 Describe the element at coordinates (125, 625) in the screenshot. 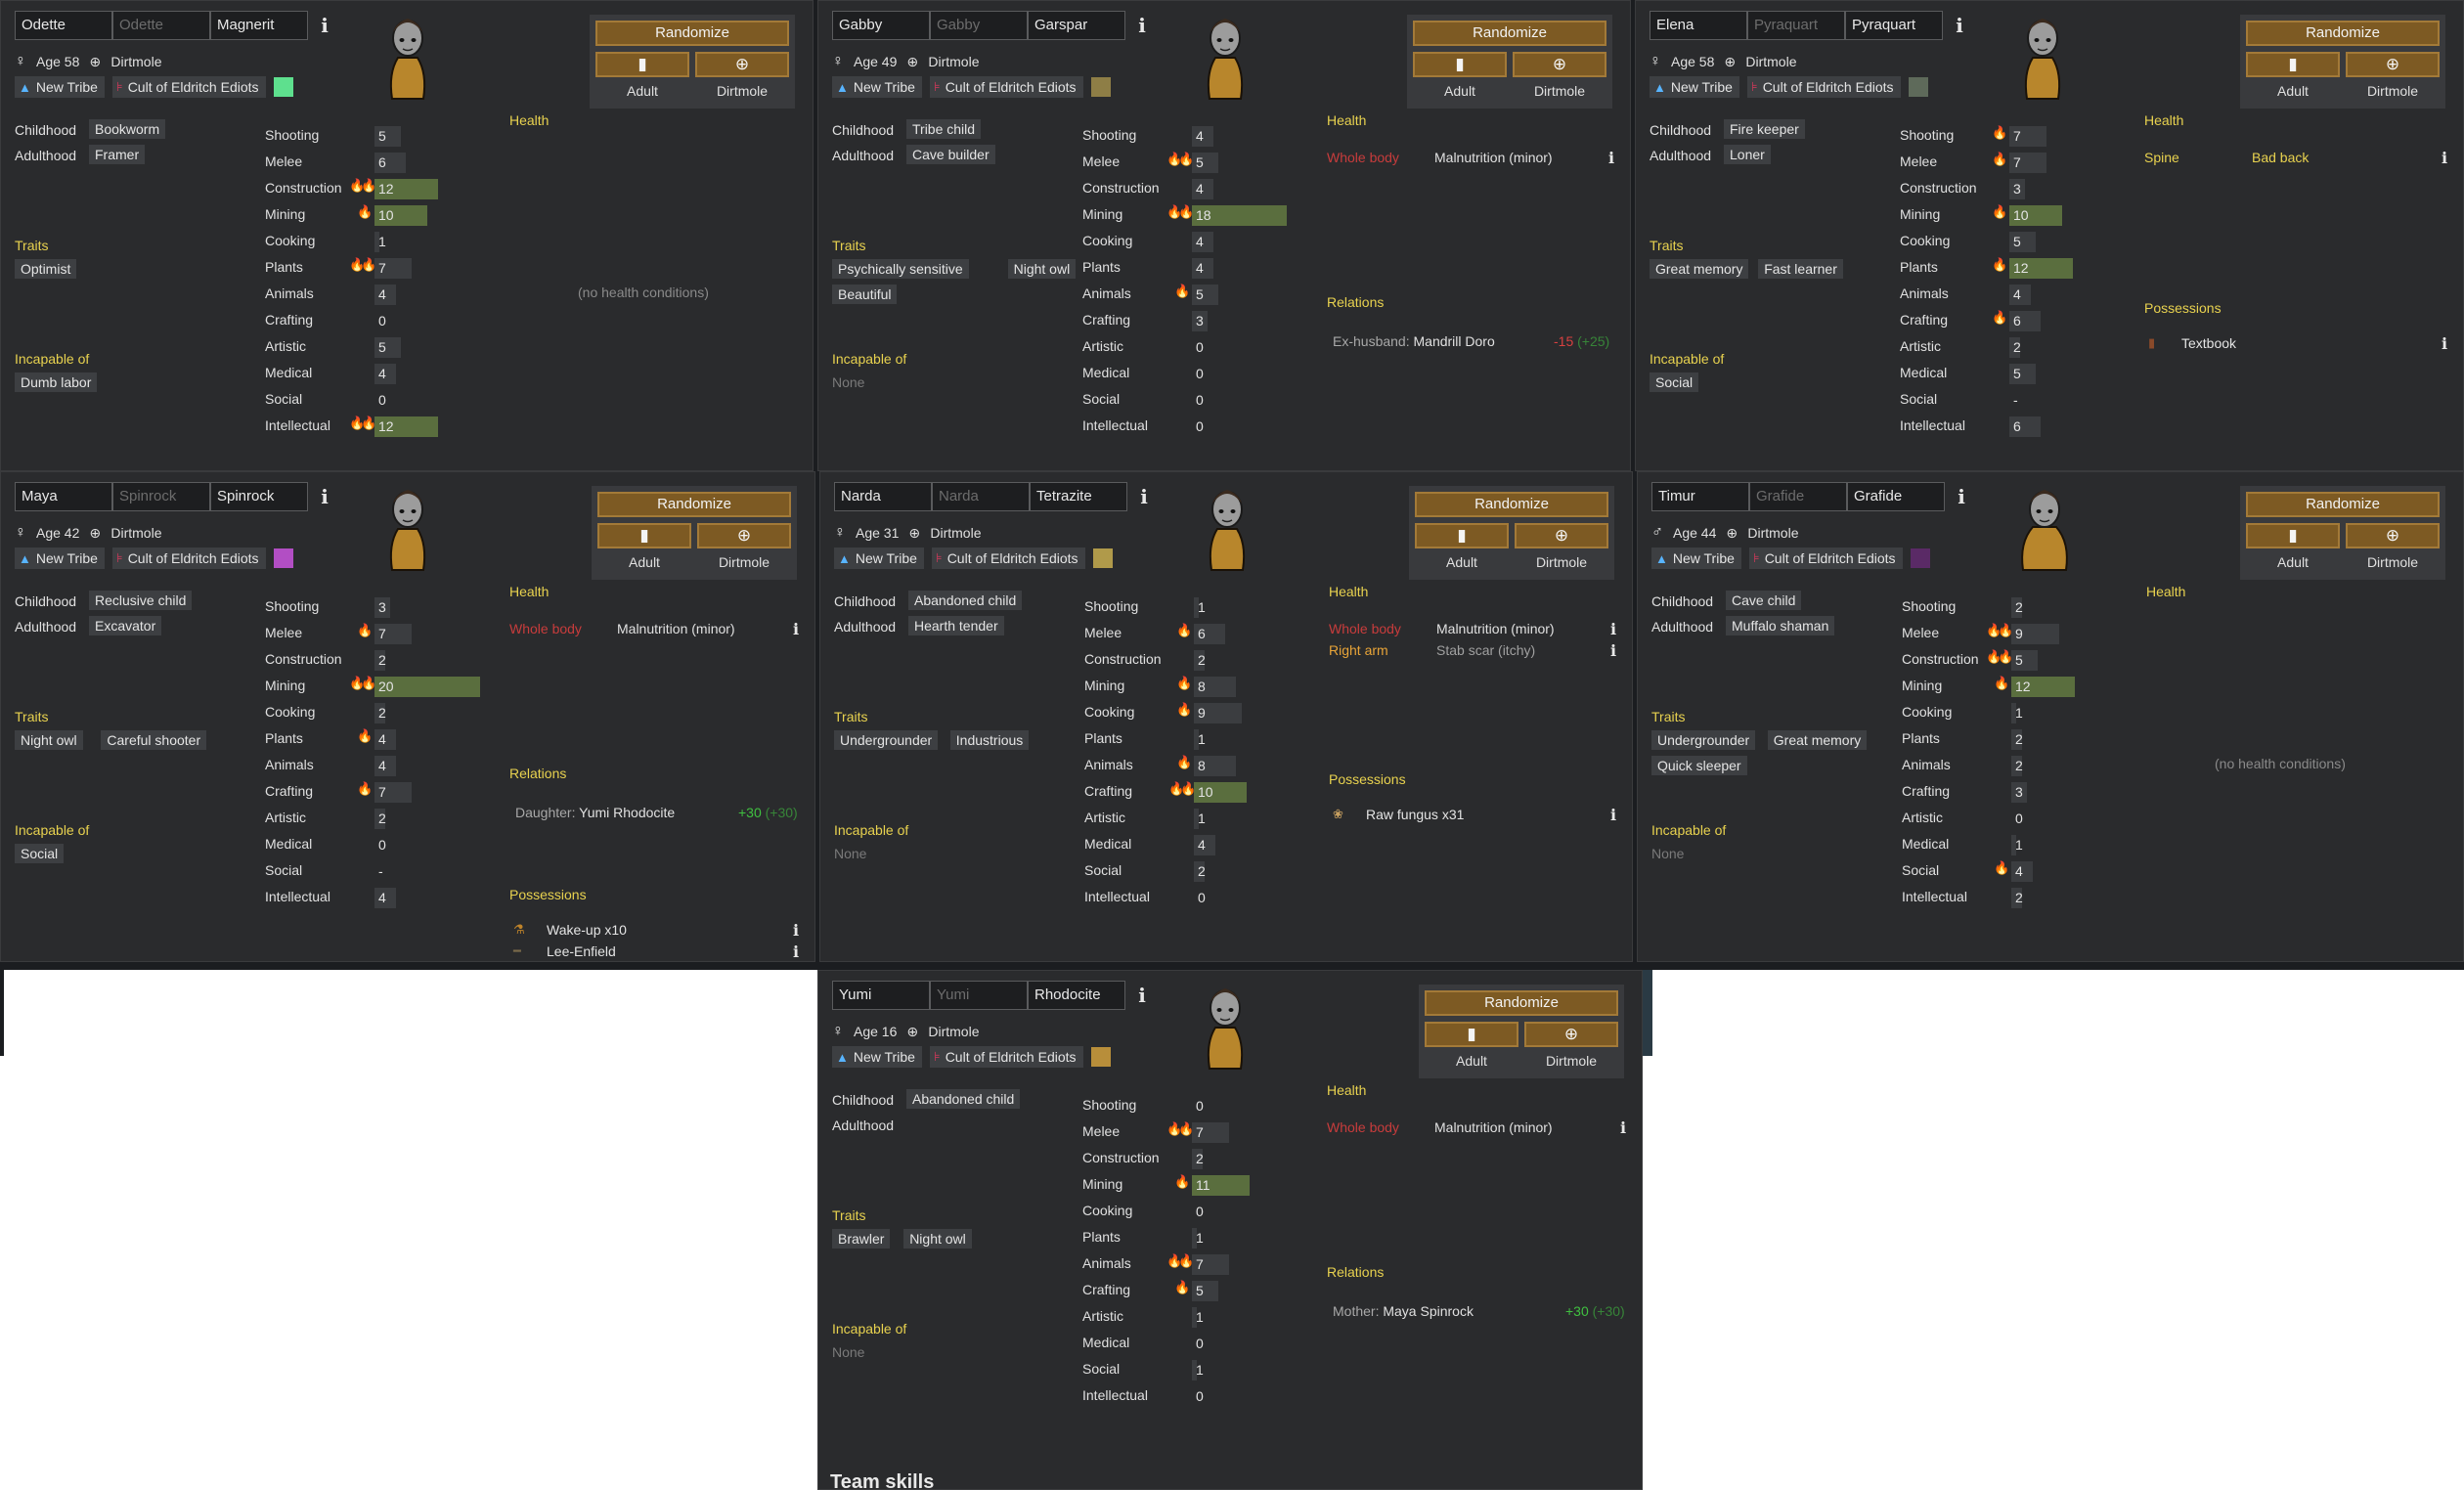

I see `adulthood-backstory: Excavator` at that location.